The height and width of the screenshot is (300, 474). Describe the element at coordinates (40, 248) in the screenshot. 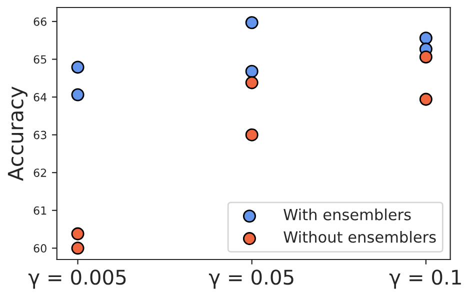

I see `y-tick-label: 60` at that location.